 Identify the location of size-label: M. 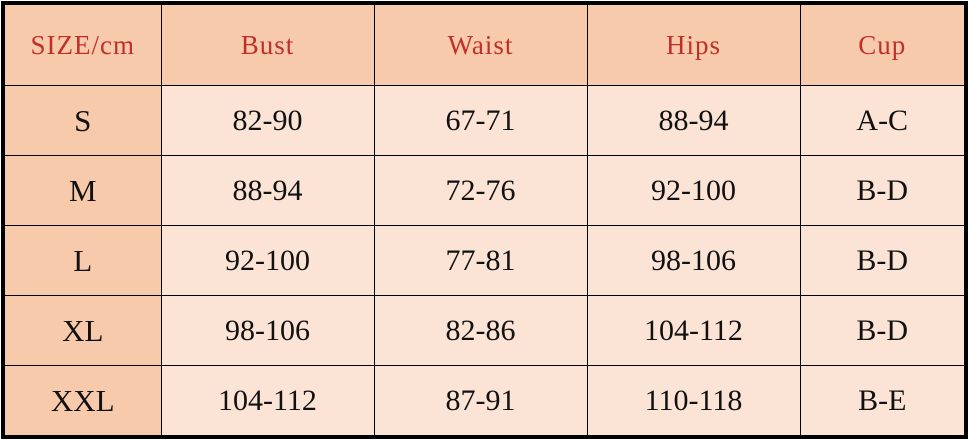
(82, 190).